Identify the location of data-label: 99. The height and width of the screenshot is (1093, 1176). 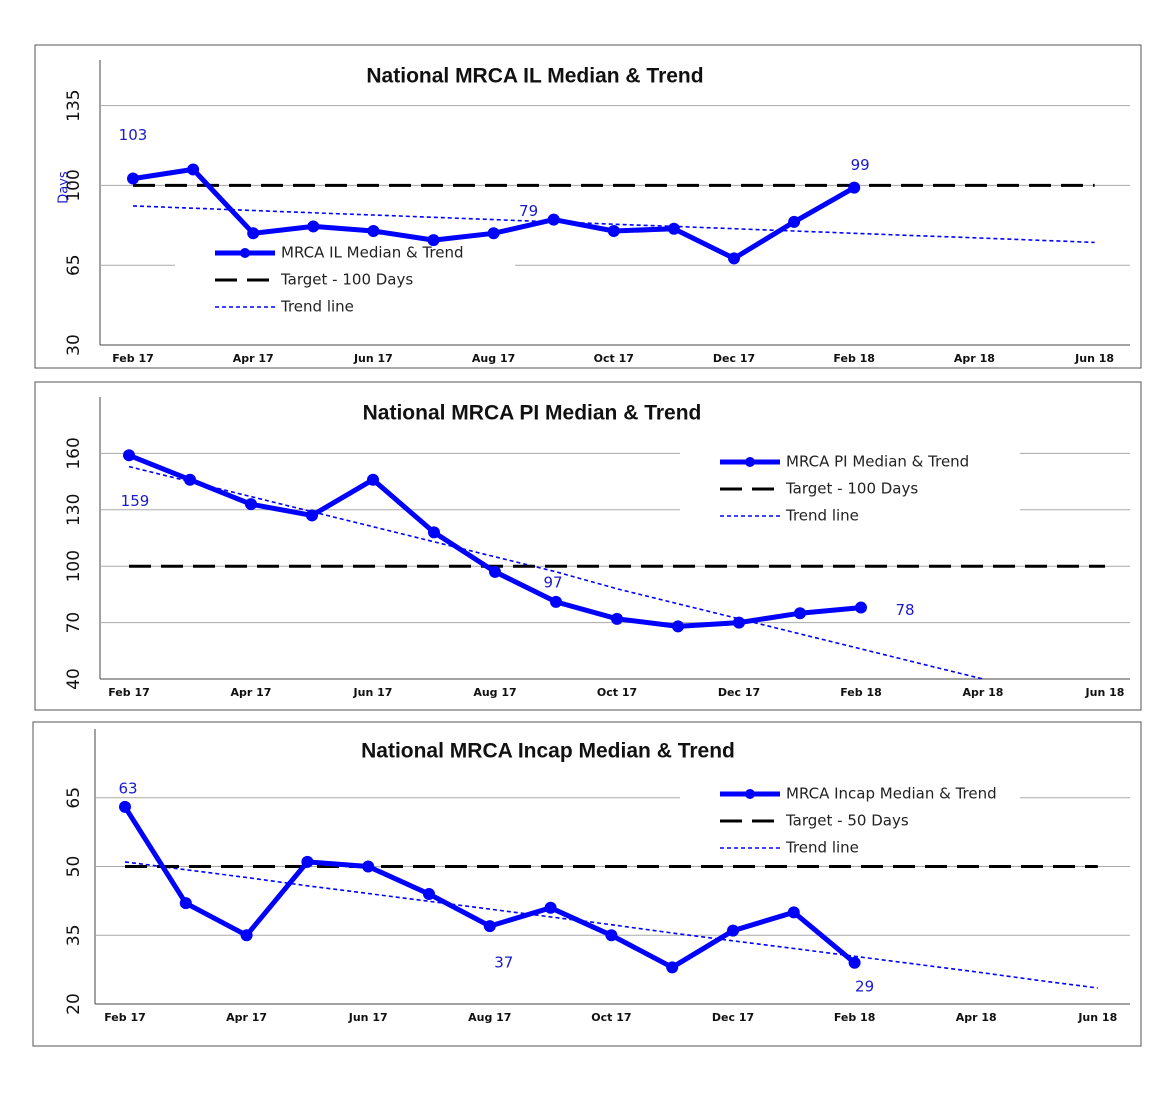
(860, 165).